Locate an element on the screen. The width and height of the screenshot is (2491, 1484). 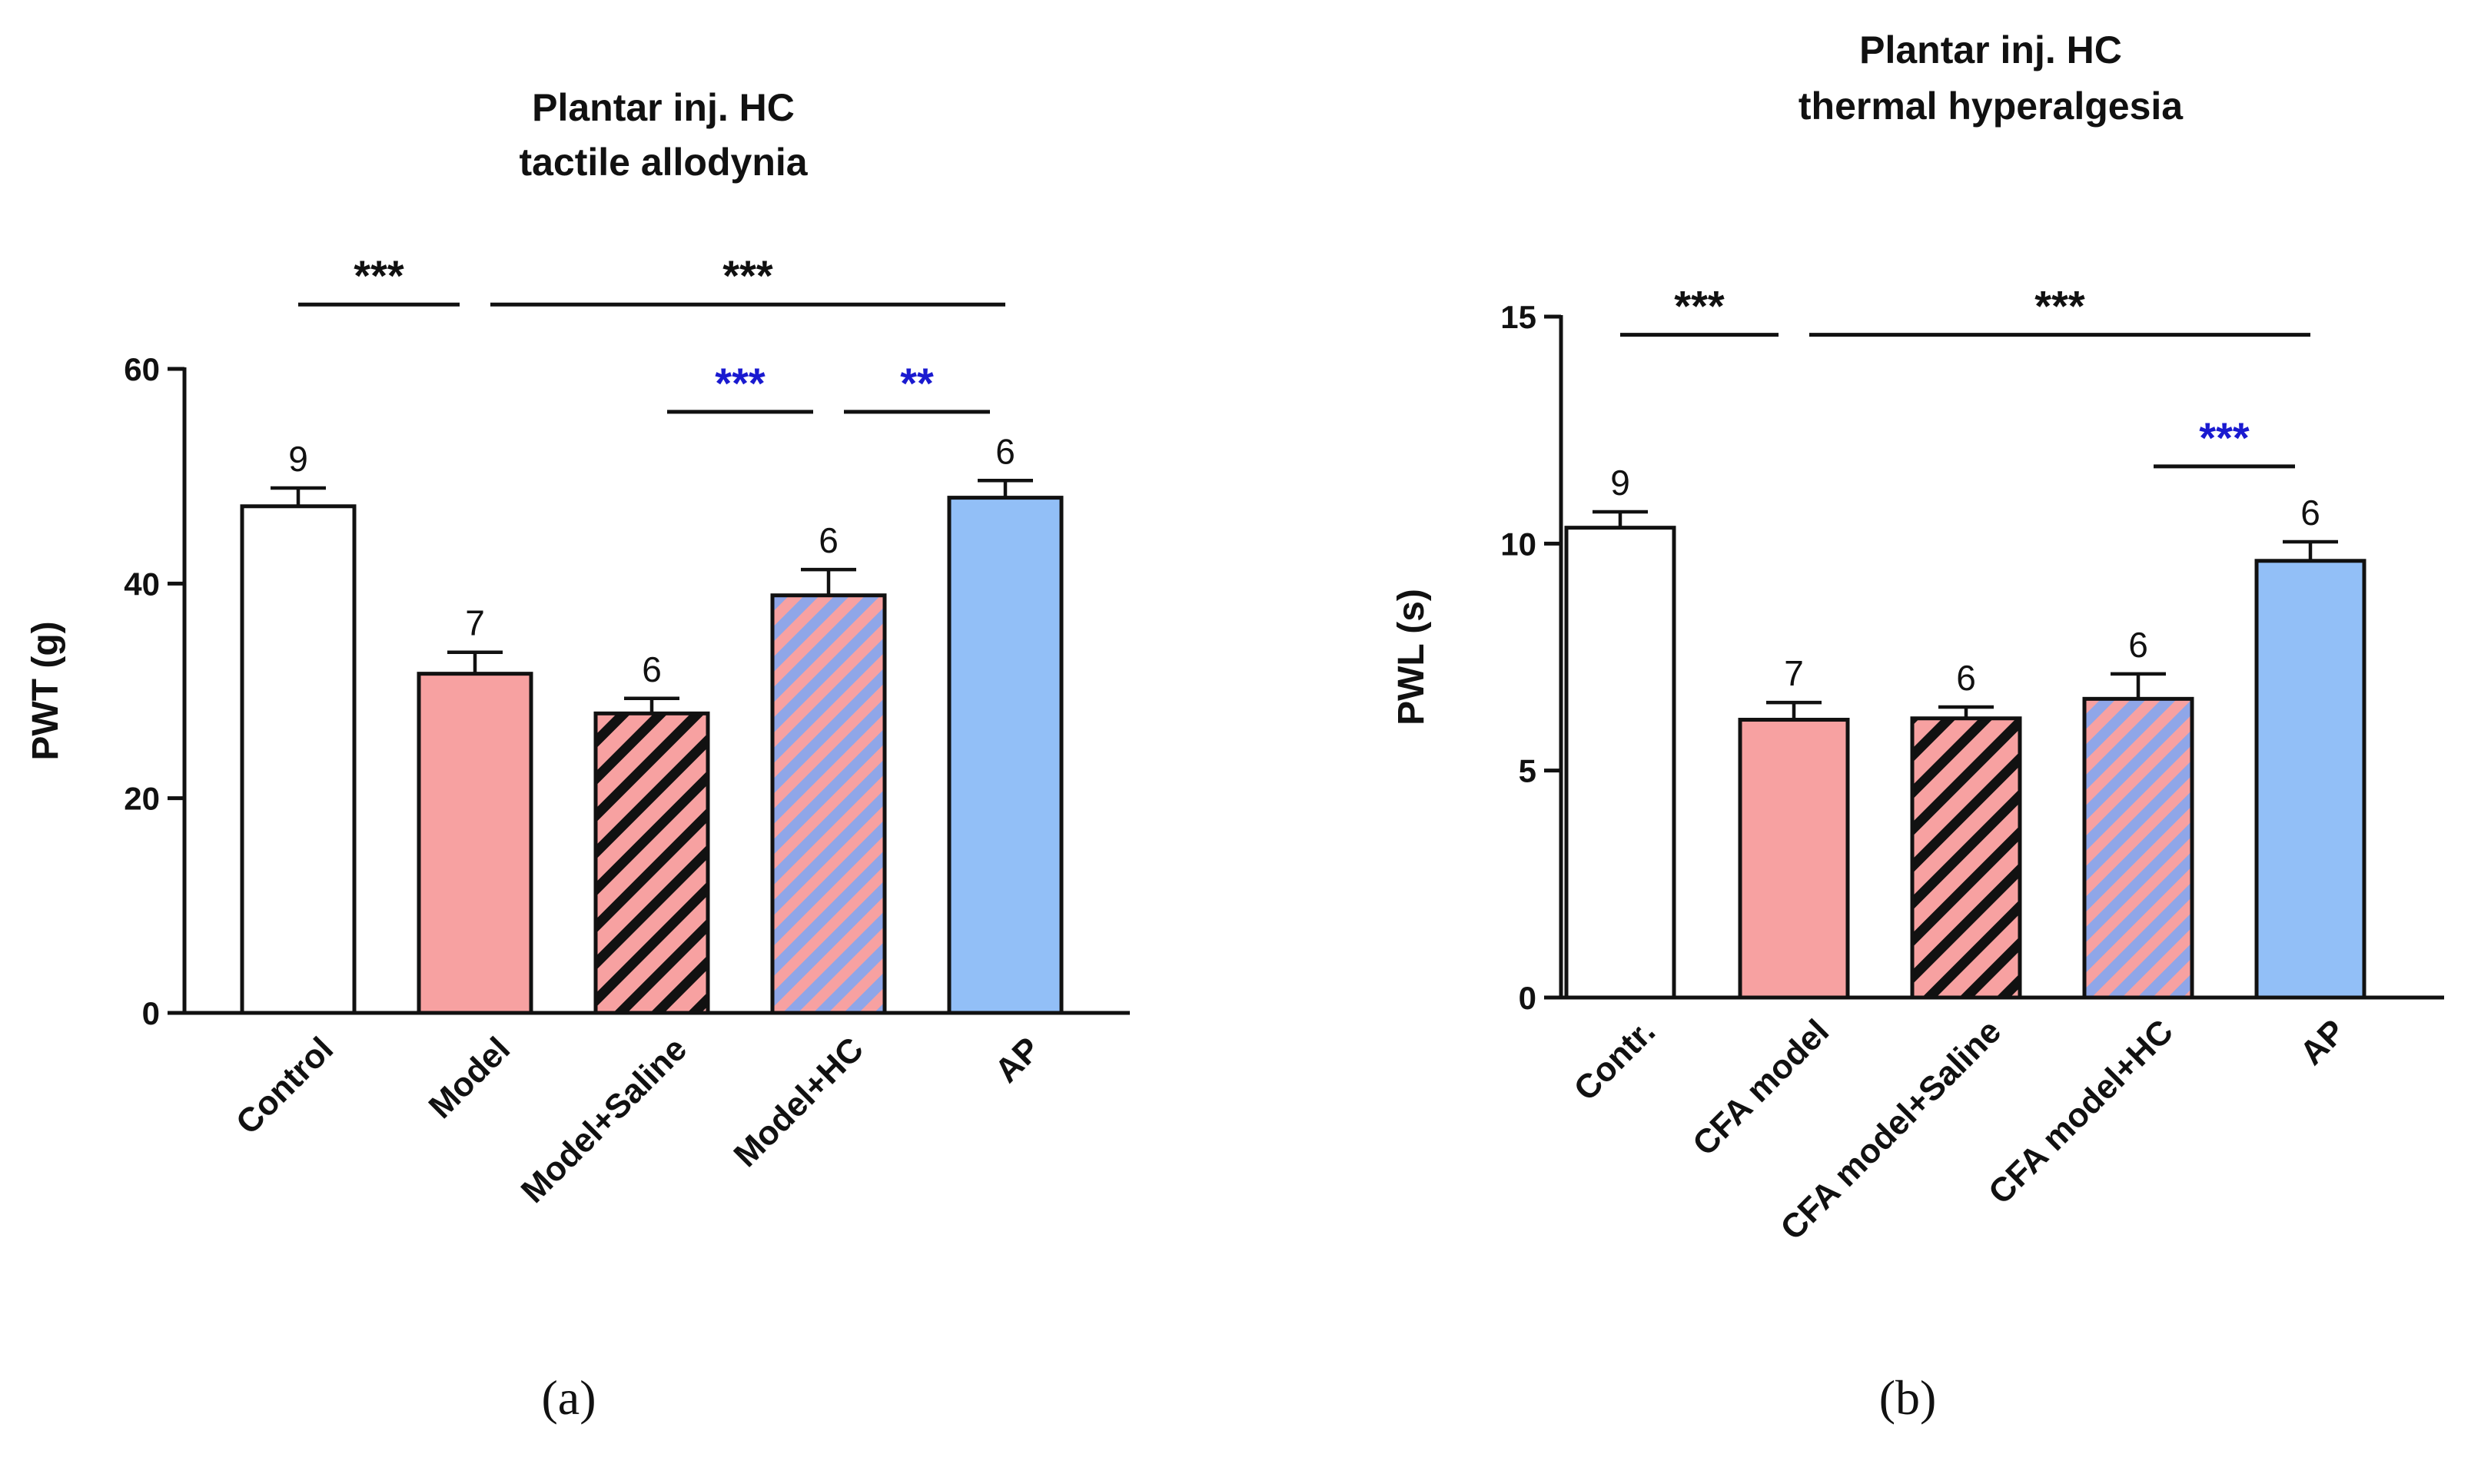
y-tick-label: 15 is located at coordinates (1518, 317).